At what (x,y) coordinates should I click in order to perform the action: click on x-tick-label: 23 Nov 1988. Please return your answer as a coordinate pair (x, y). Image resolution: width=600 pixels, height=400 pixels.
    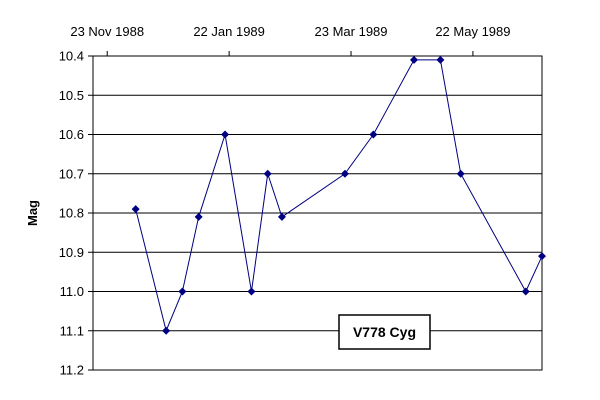
    Looking at the image, I should click on (107, 31).